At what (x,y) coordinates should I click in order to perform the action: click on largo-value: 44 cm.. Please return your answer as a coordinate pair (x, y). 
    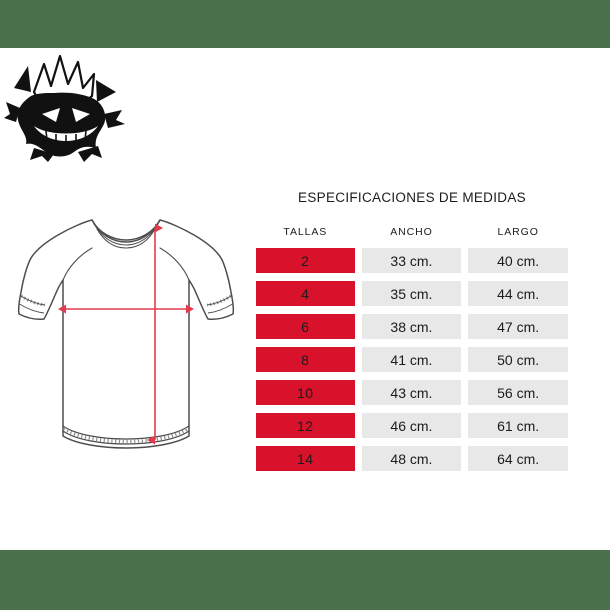
    Looking at the image, I should click on (518, 293).